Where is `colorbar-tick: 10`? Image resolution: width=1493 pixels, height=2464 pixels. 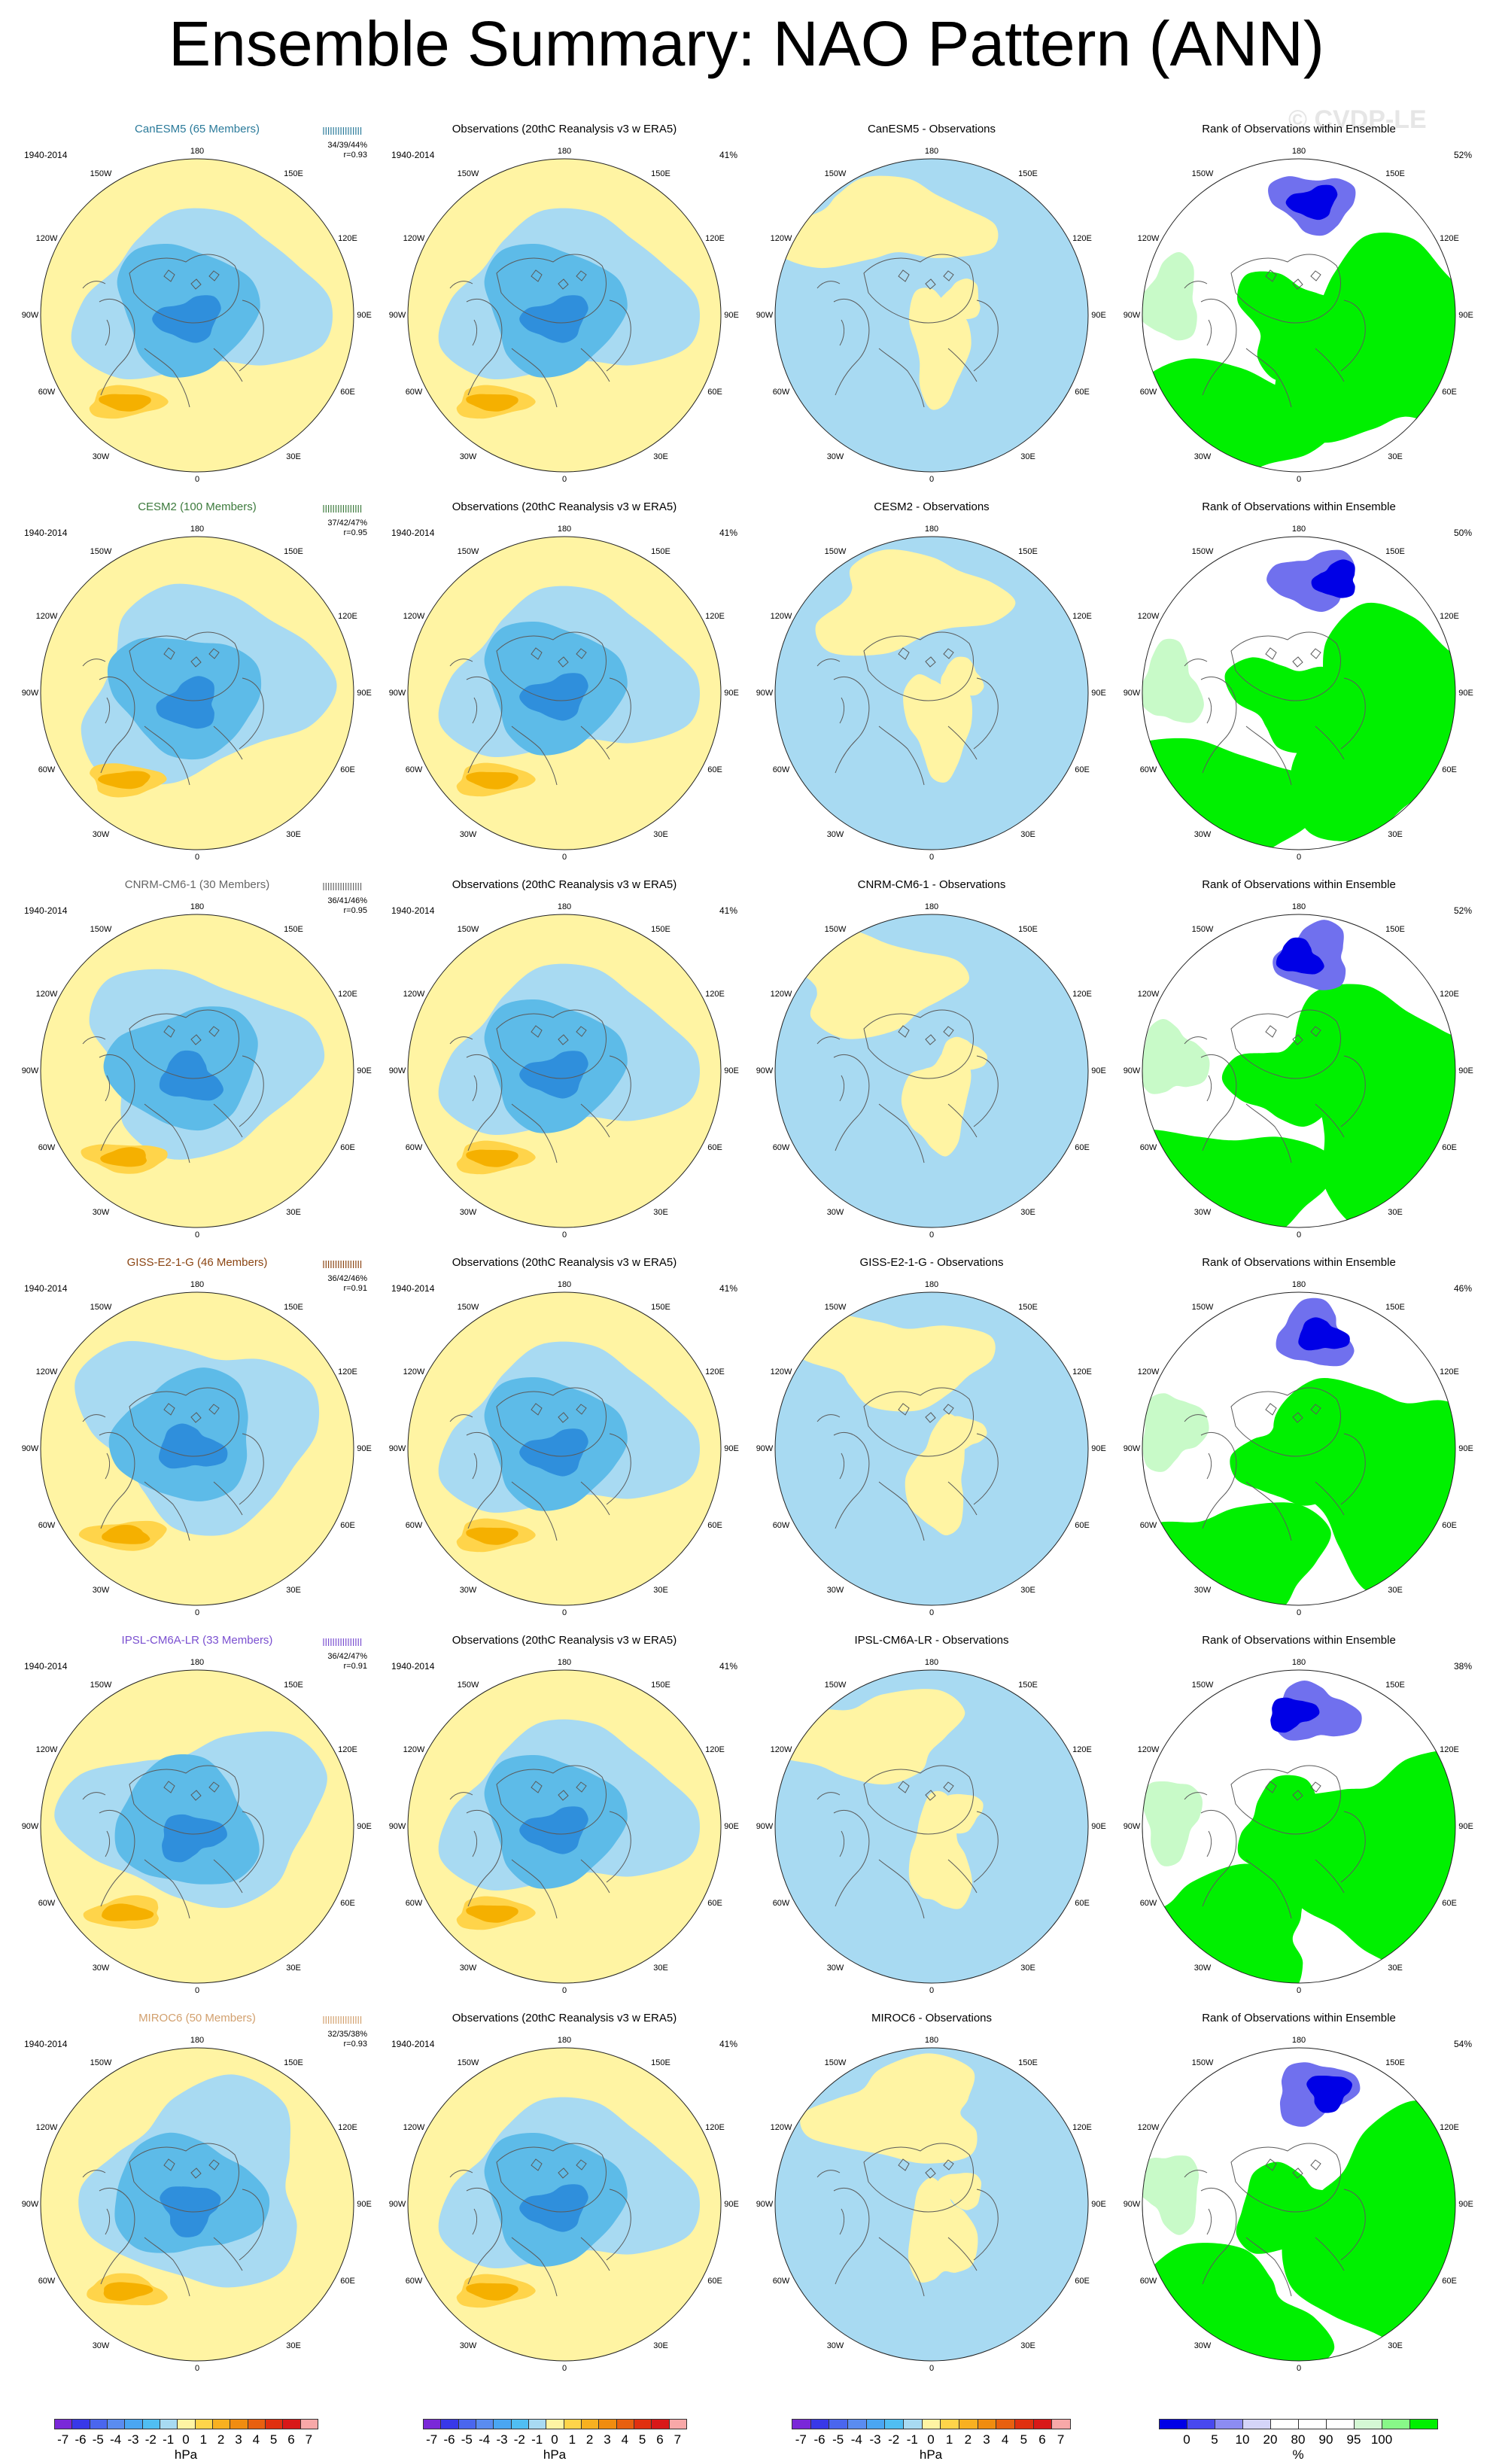 colorbar-tick: 10 is located at coordinates (1242, 2439).